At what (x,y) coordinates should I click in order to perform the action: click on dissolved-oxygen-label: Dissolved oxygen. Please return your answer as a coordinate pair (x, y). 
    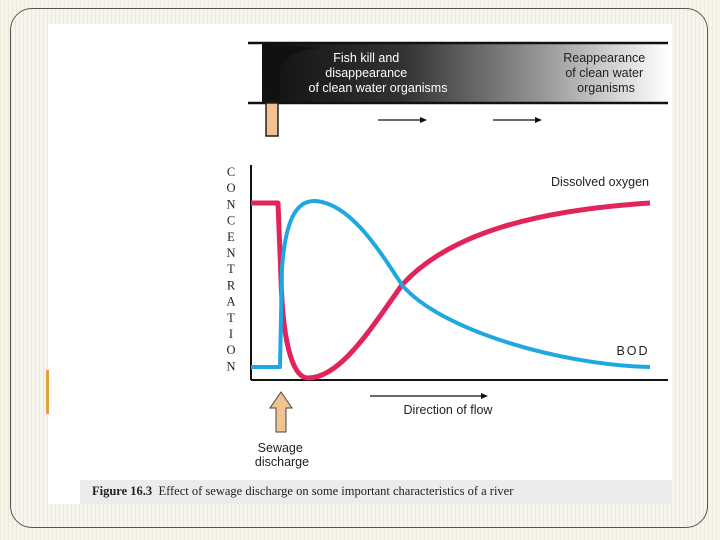
    Looking at the image, I should click on (600, 182).